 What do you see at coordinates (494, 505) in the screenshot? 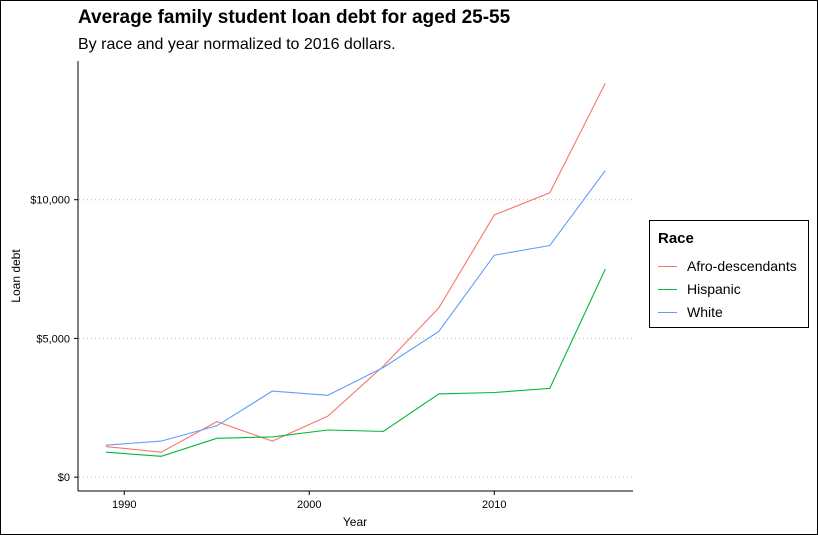
I see `x-tick-label: 2010` at bounding box center [494, 505].